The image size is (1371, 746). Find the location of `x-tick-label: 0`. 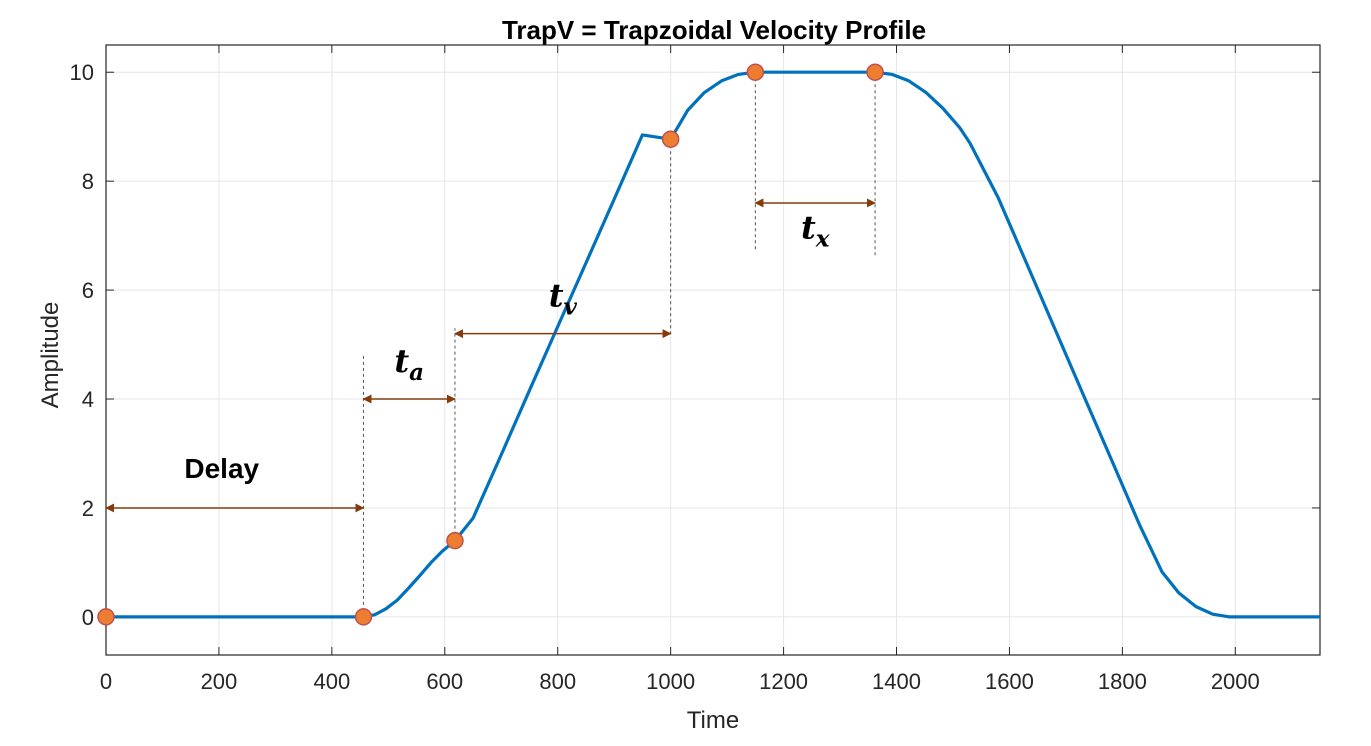

x-tick-label: 0 is located at coordinates (106, 681).